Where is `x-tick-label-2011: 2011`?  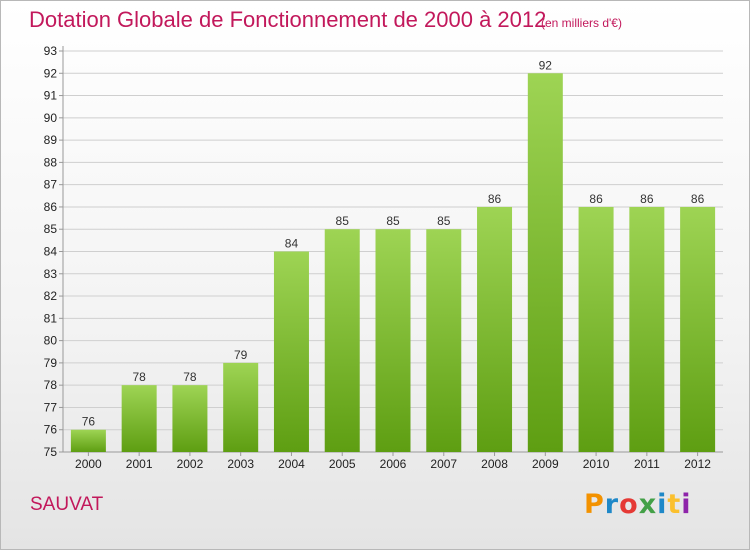
x-tick-label-2011: 2011 is located at coordinates (647, 464).